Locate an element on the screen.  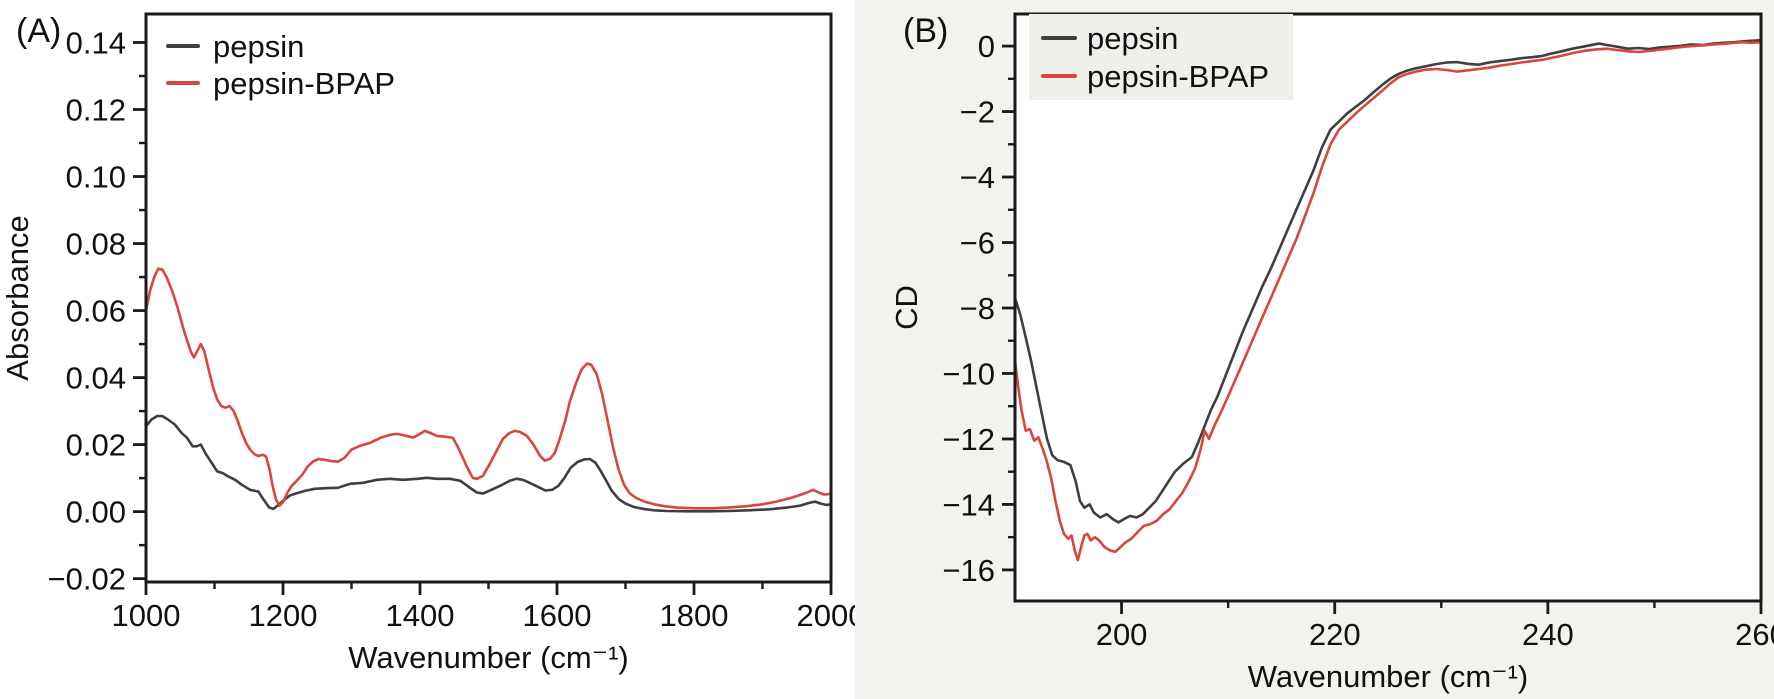
x-tick-label: 200 is located at coordinates (1122, 634).